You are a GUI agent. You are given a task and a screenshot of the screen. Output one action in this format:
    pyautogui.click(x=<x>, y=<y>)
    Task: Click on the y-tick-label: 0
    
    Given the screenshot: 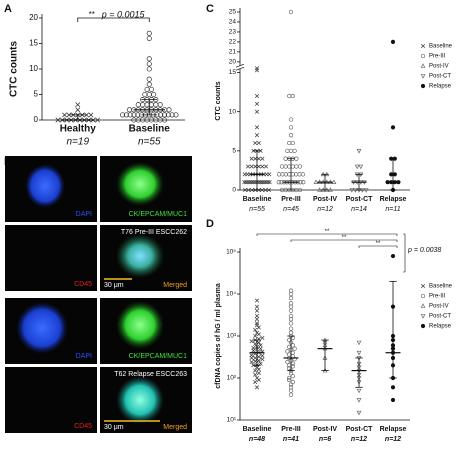 What is the action you would take?
    pyautogui.click(x=36, y=119)
    